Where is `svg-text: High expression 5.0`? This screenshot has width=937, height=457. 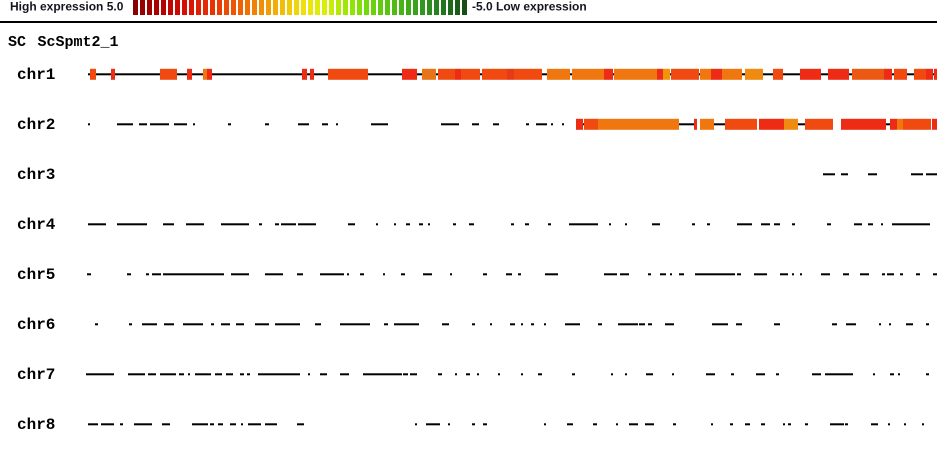
svg-text: High expression 5.0 is located at coordinates (67, 7).